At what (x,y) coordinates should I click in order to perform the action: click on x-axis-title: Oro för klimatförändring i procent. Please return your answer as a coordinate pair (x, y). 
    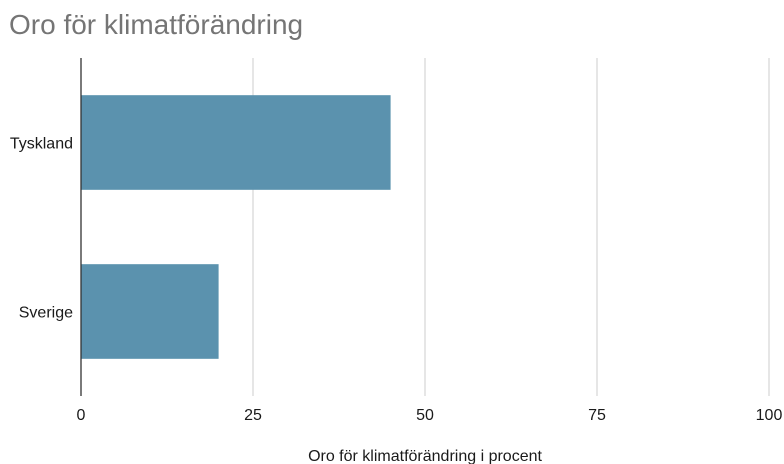
    Looking at the image, I should click on (425, 456).